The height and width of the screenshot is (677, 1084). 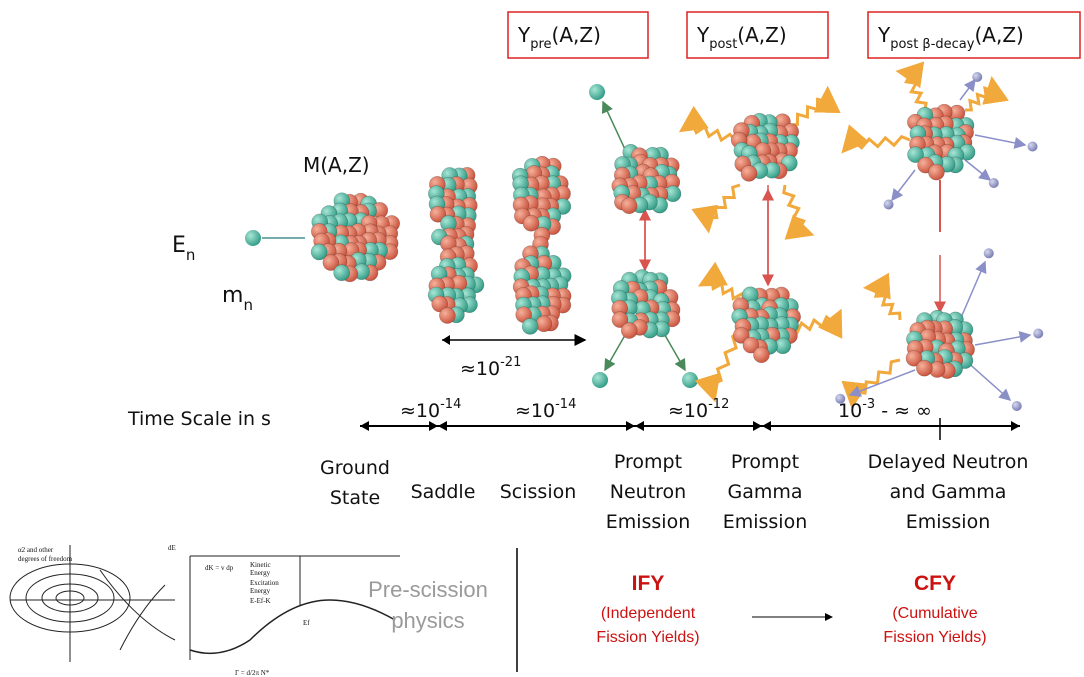 I want to click on stage-label: Ground, so click(x=355, y=468).